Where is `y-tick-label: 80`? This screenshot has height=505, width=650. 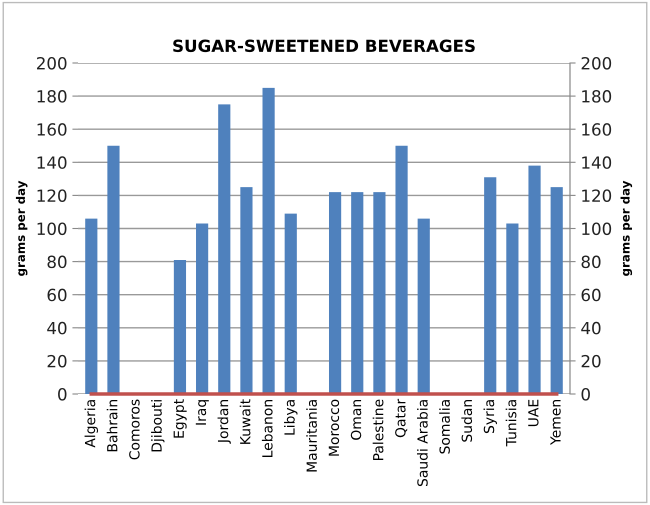
y-tick-label: 80 is located at coordinates (57, 262).